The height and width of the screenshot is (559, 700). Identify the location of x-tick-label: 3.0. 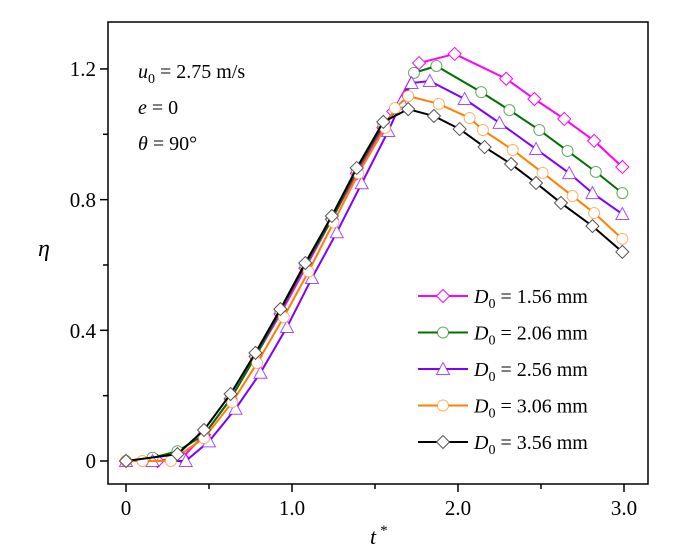
(624, 508).